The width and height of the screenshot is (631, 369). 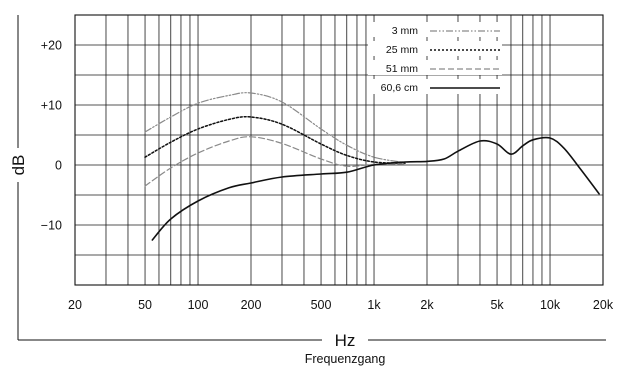 I want to click on x-tick-label: 500, so click(x=321, y=305).